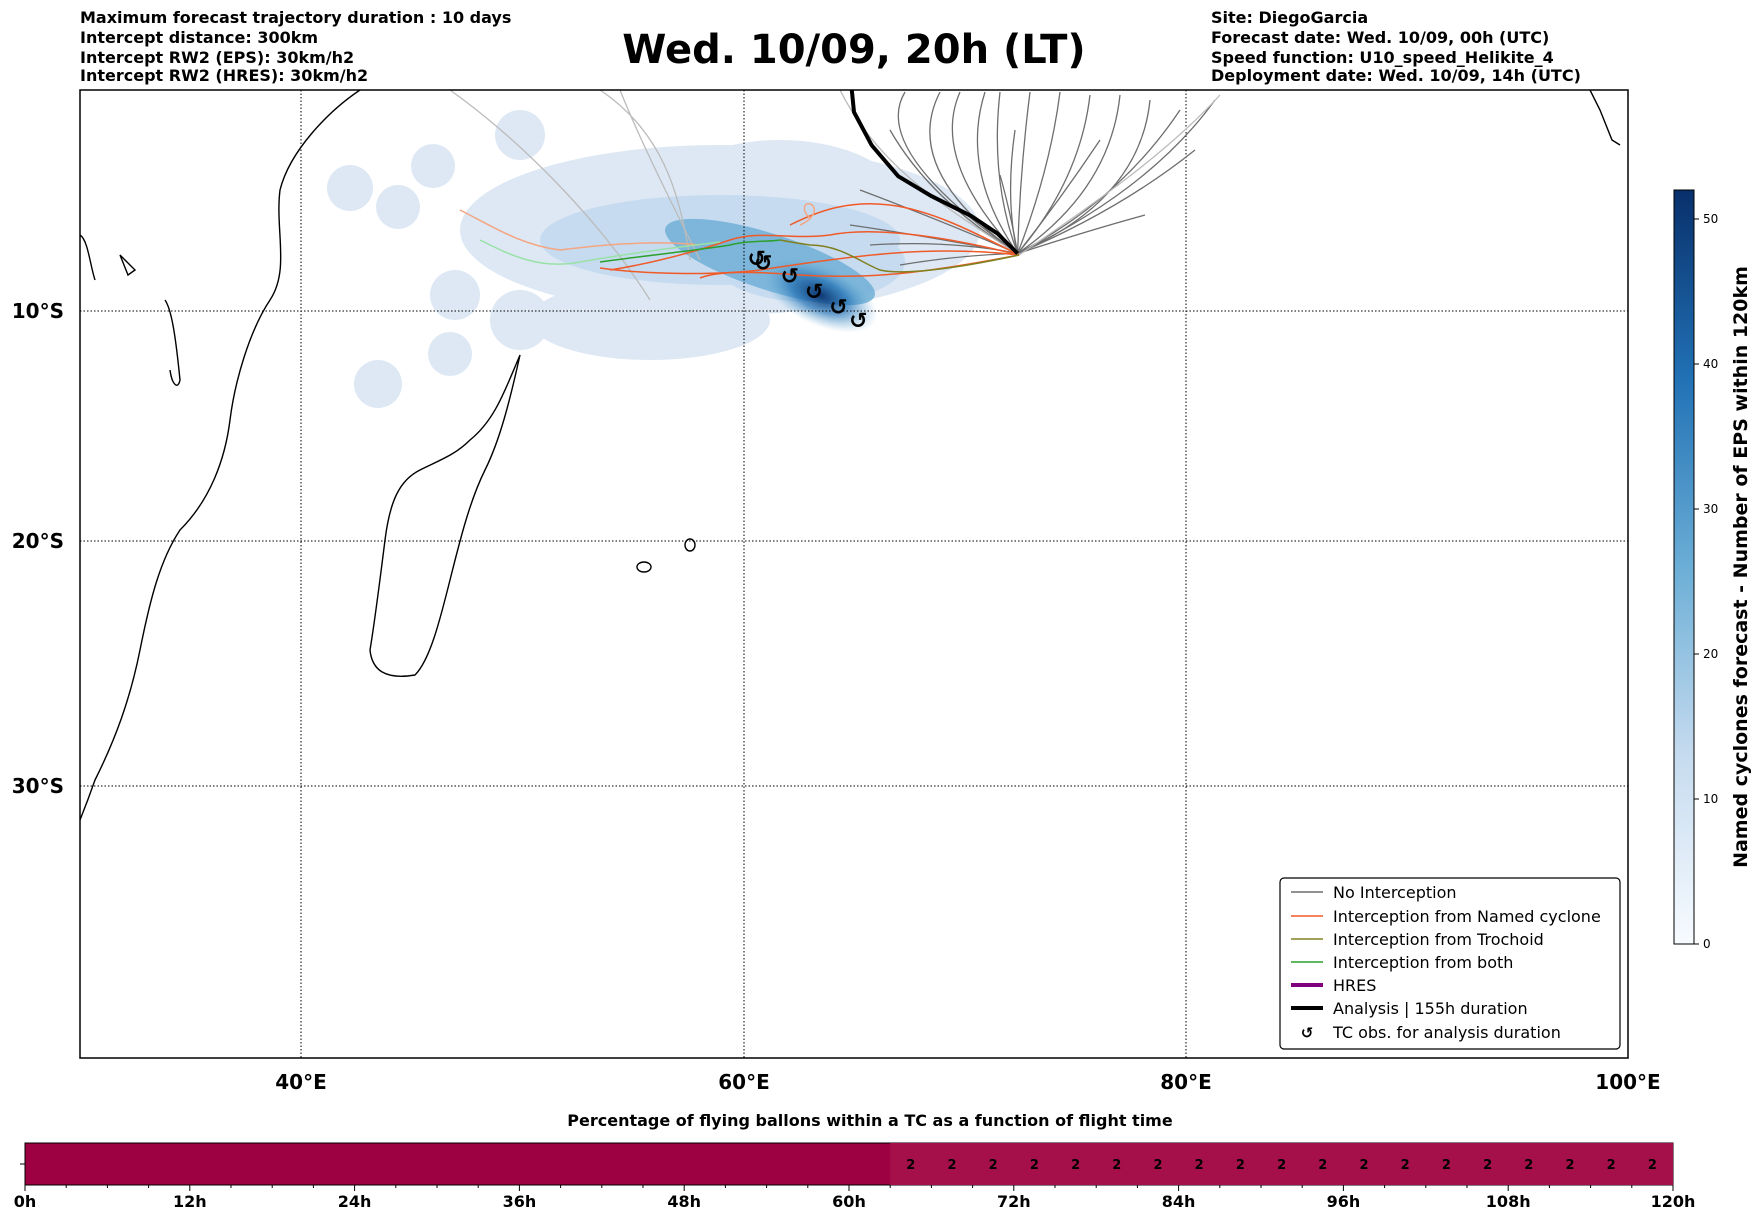  Describe the element at coordinates (1395, 892) in the screenshot. I see `legend-label-no-interception: No Interception` at that location.